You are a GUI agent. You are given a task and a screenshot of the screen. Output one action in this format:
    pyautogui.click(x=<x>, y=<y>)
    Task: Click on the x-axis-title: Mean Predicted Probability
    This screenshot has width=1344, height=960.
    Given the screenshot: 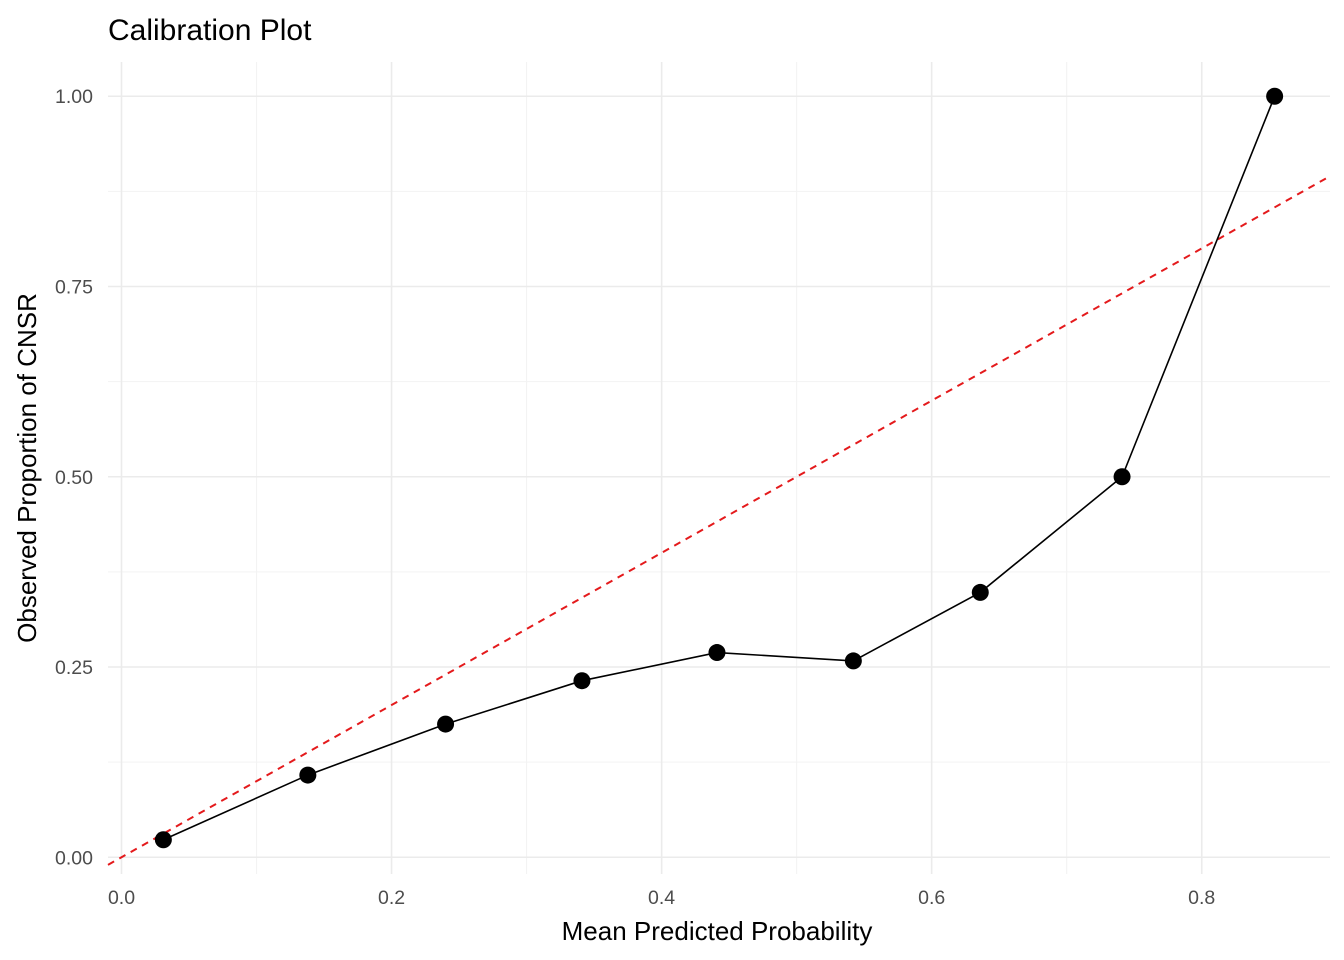 What is the action you would take?
    pyautogui.click(x=717, y=931)
    